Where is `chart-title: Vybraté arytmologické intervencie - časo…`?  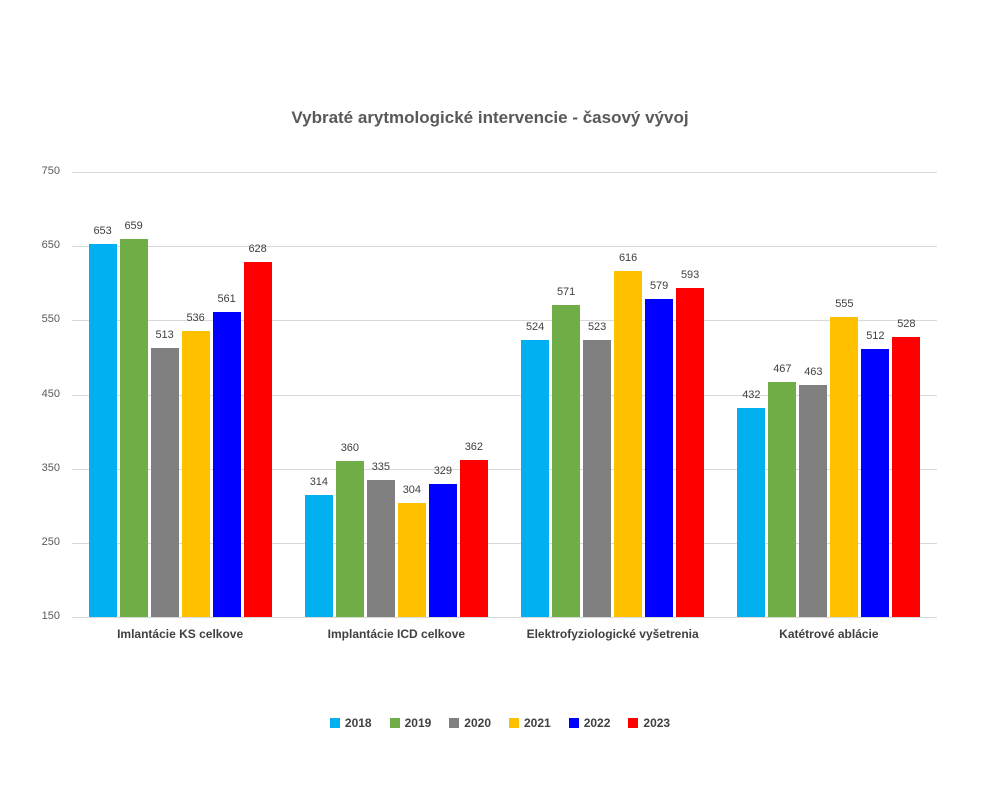
chart-title: Vybraté arytmologické intervencie - časo… is located at coordinates (490, 117).